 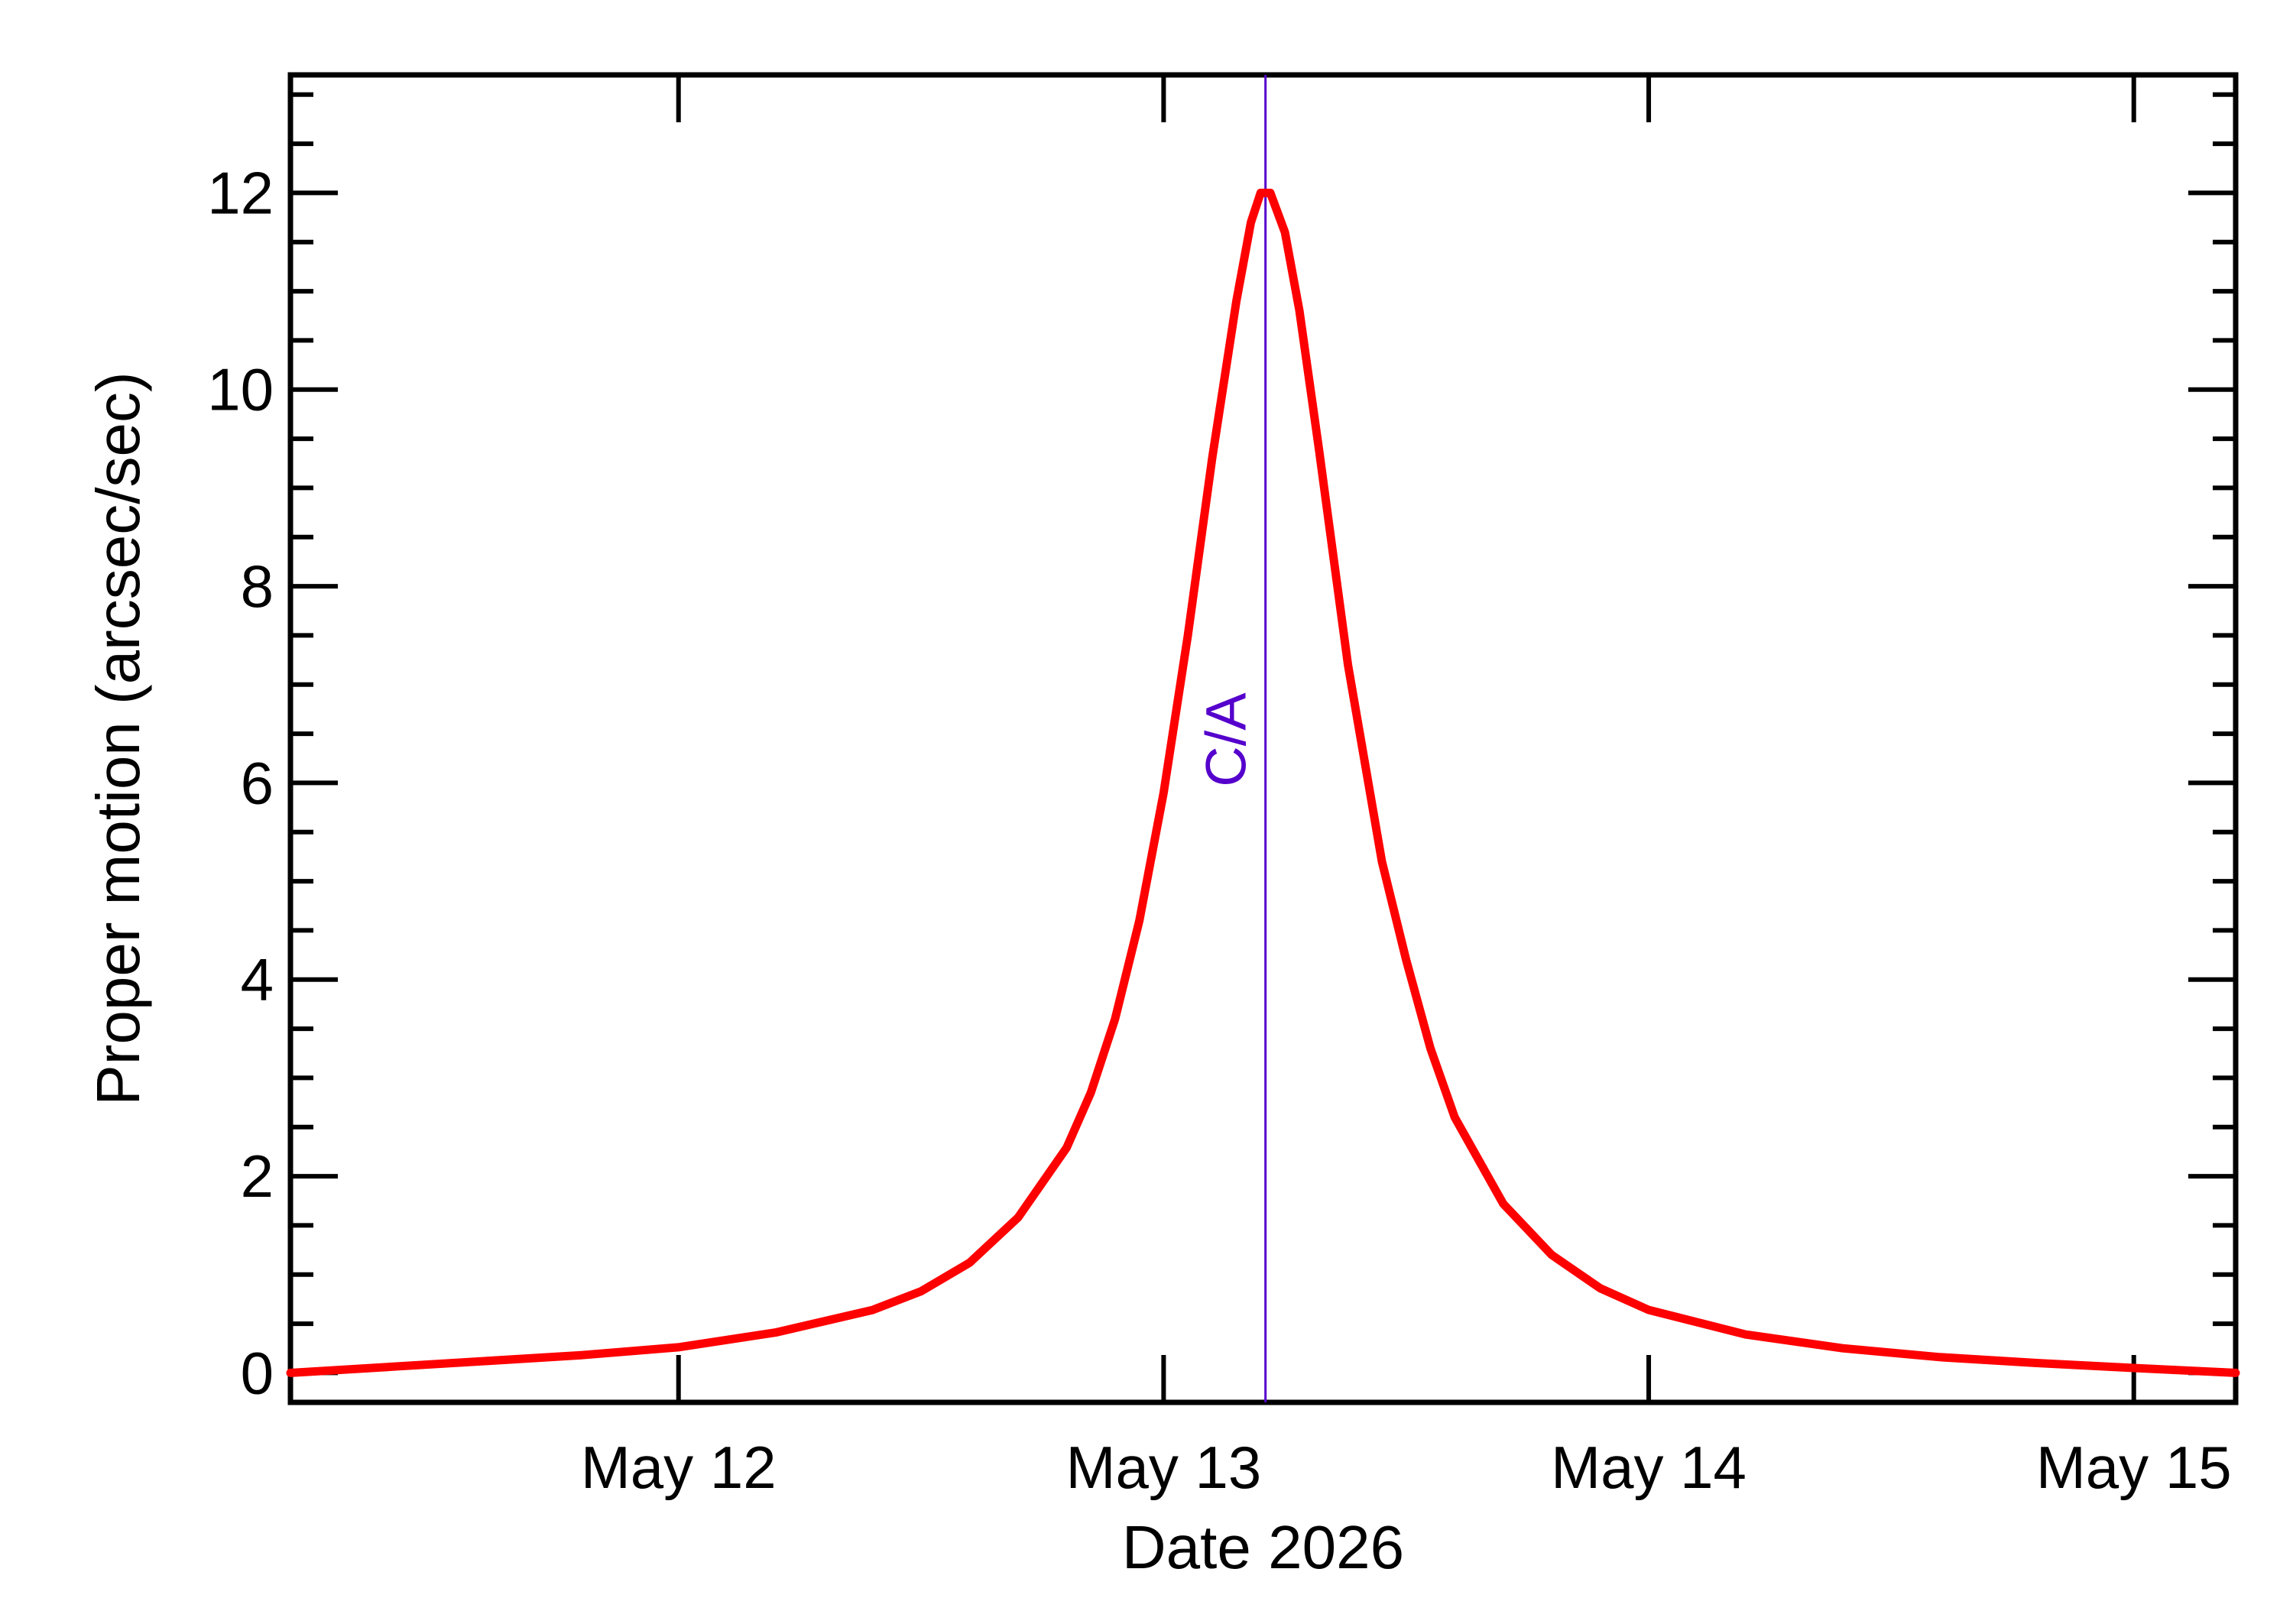 I want to click on y-tick-label: 6, so click(x=257, y=782).